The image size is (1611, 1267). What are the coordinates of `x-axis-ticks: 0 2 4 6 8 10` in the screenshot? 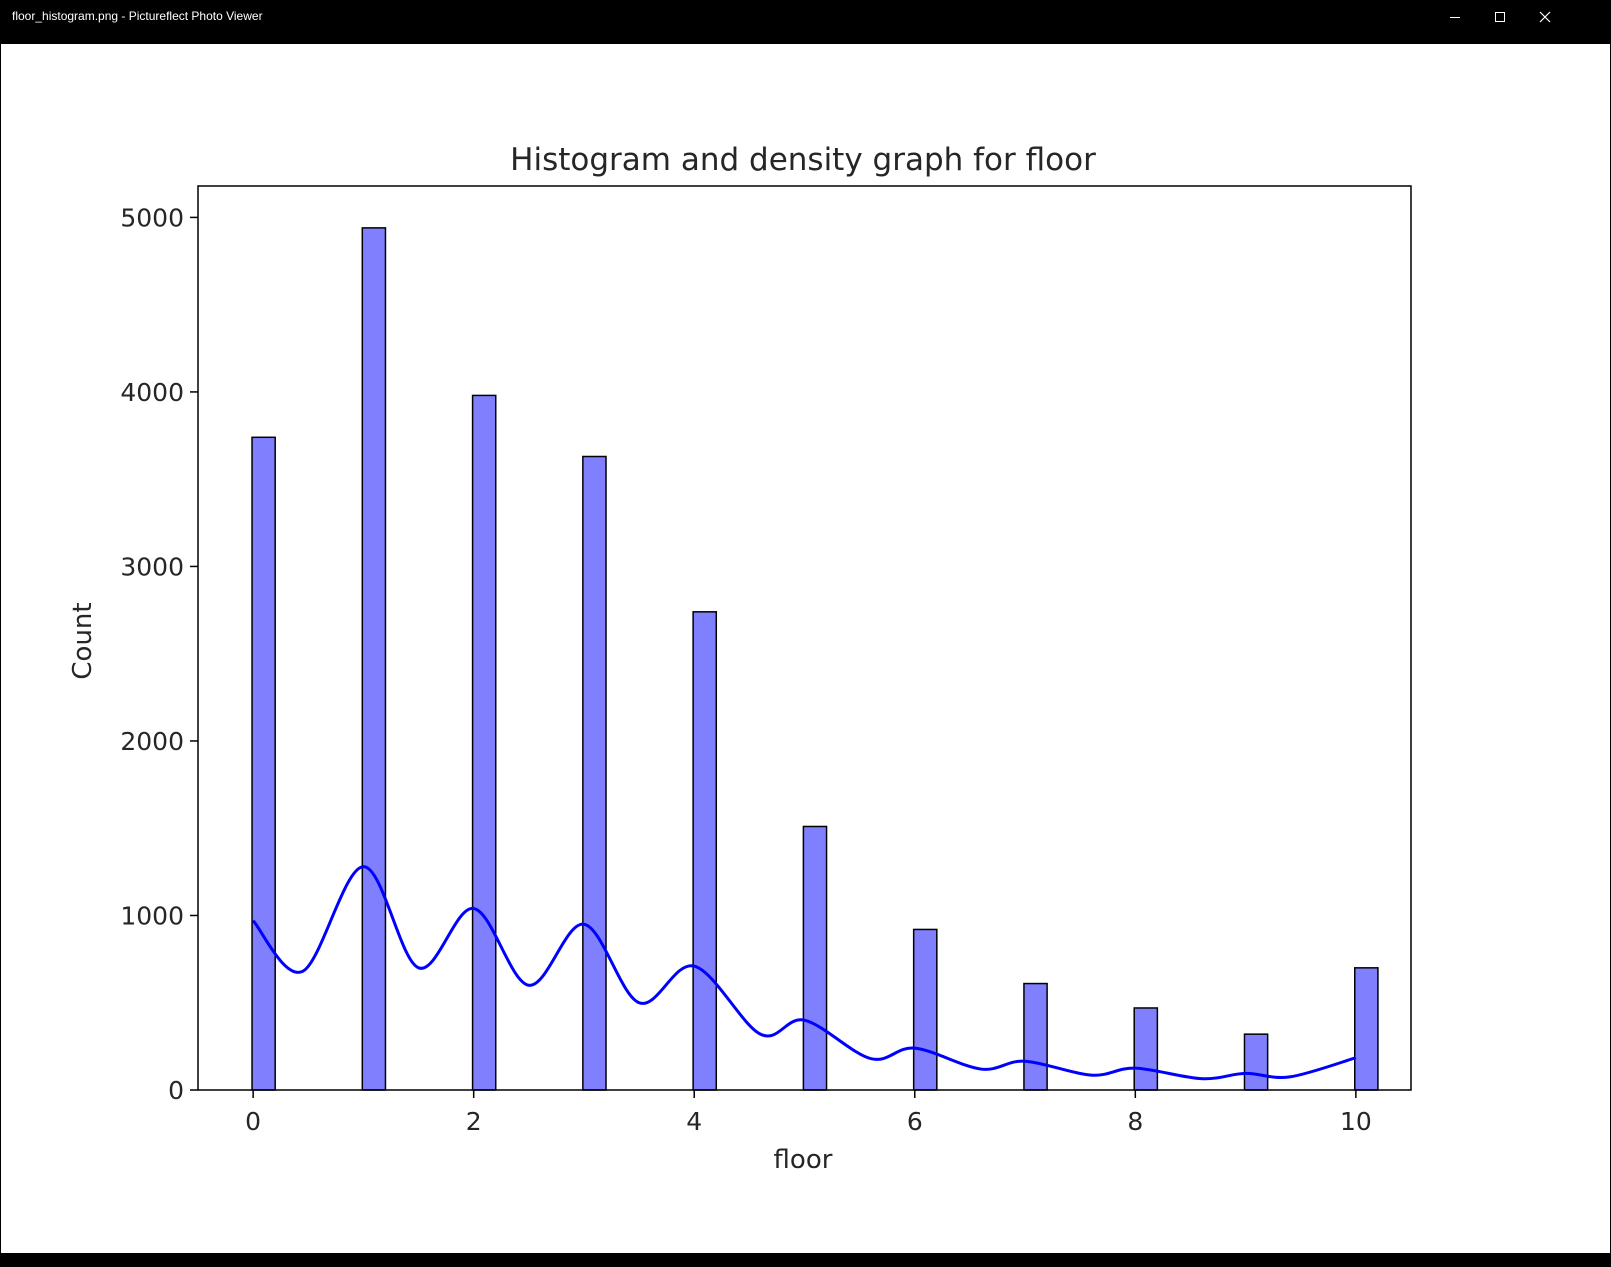 It's located at (808, 1113).